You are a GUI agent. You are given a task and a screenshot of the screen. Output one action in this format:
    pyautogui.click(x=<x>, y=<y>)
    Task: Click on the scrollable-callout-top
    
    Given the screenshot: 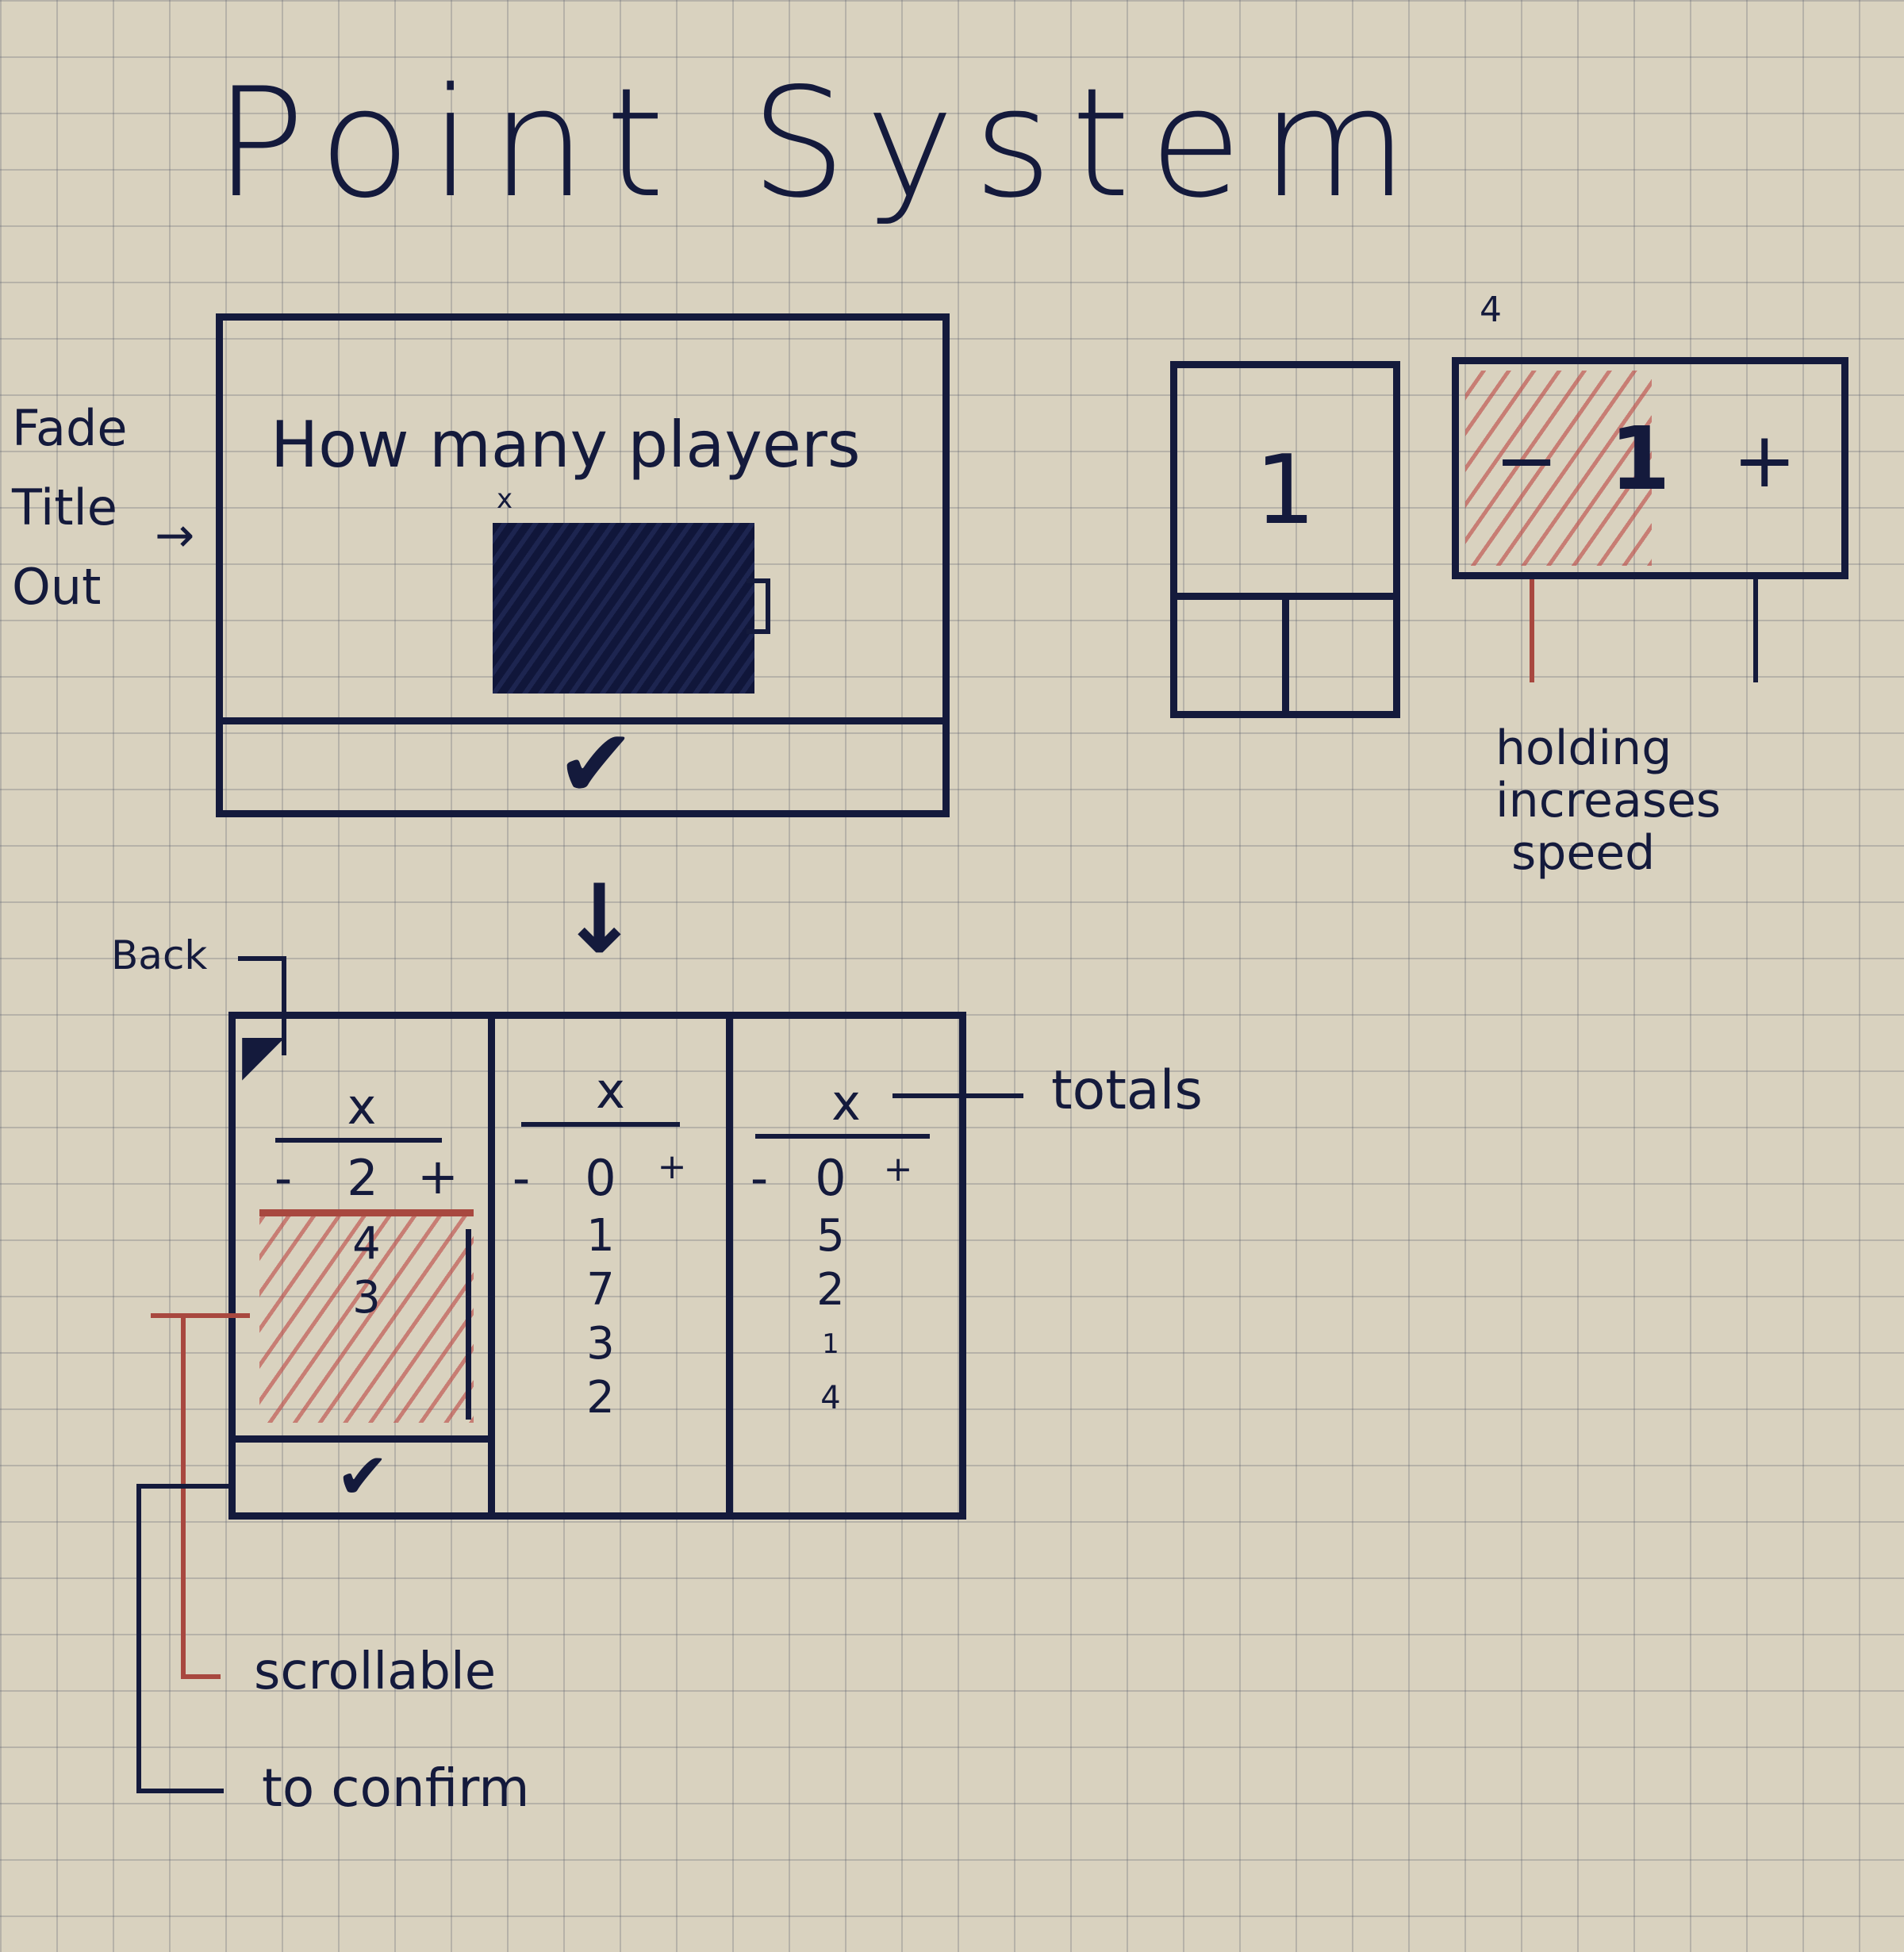 What is the action you would take?
    pyautogui.click(x=200, y=1315)
    